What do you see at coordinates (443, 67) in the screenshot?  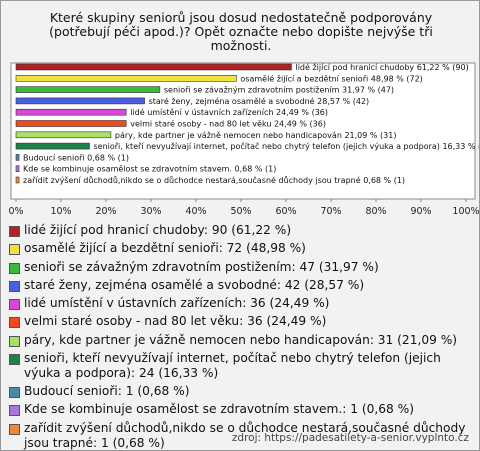 I see `value-label: 61,22 % (90)` at bounding box center [443, 67].